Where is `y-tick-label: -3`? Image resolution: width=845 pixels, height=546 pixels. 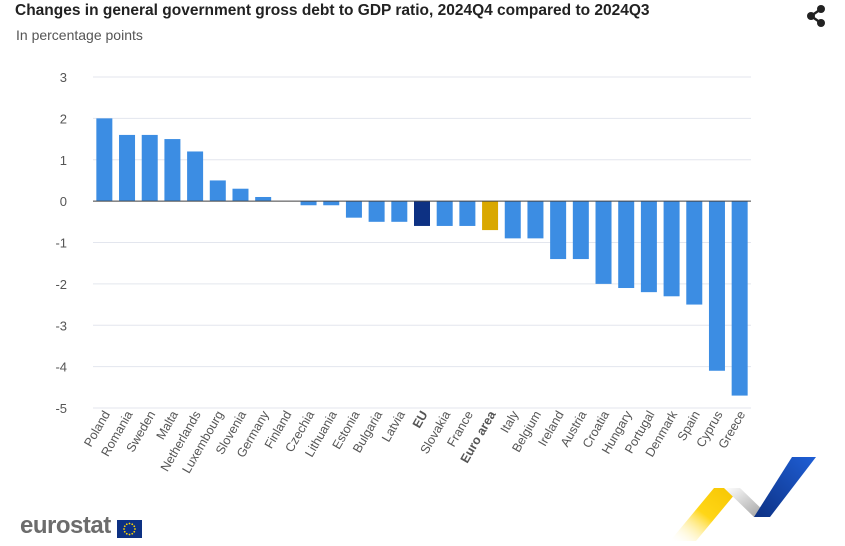 y-tick-label: -3 is located at coordinates (61, 325).